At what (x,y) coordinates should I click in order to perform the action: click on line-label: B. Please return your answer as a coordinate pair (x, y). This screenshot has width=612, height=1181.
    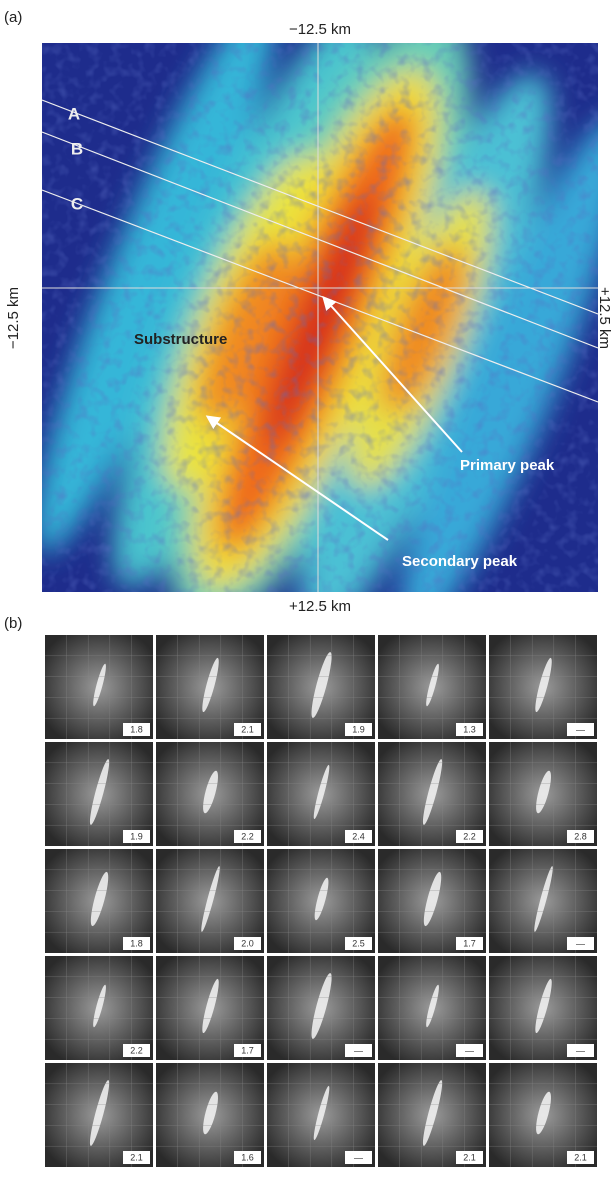
    Looking at the image, I should click on (77, 148).